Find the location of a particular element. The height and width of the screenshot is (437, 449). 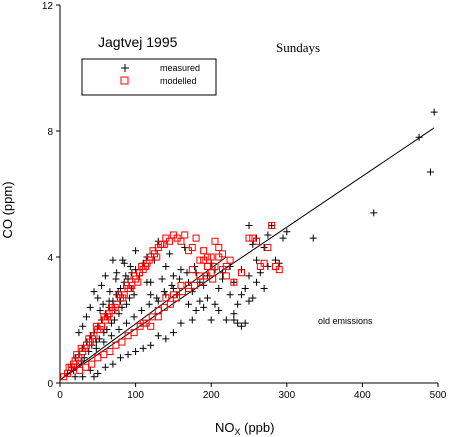

legend-measured-marker is located at coordinates (125, 68).